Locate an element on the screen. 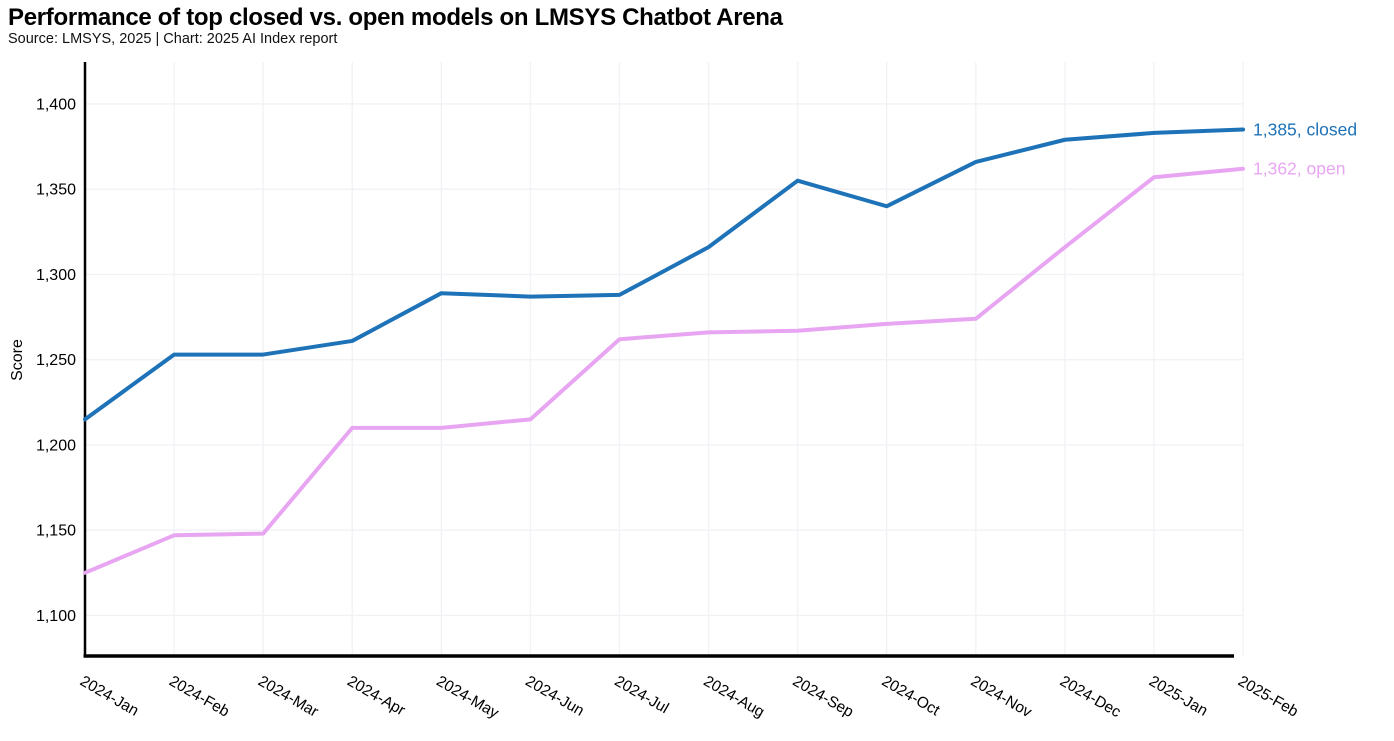 The width and height of the screenshot is (1394, 741). x-axis-tick-label: 2025-Jan is located at coordinates (1178, 696).